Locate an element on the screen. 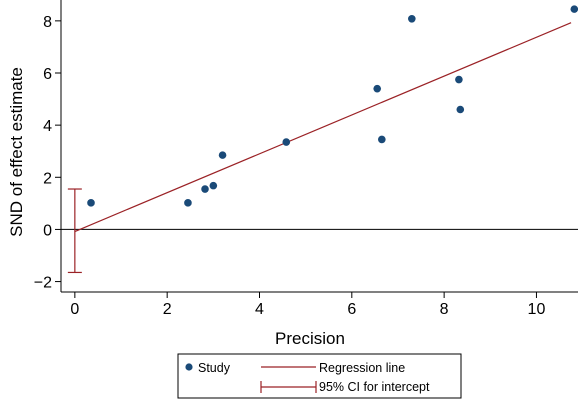 The height and width of the screenshot is (403, 578). y-tick-label: 2 is located at coordinates (47, 178).